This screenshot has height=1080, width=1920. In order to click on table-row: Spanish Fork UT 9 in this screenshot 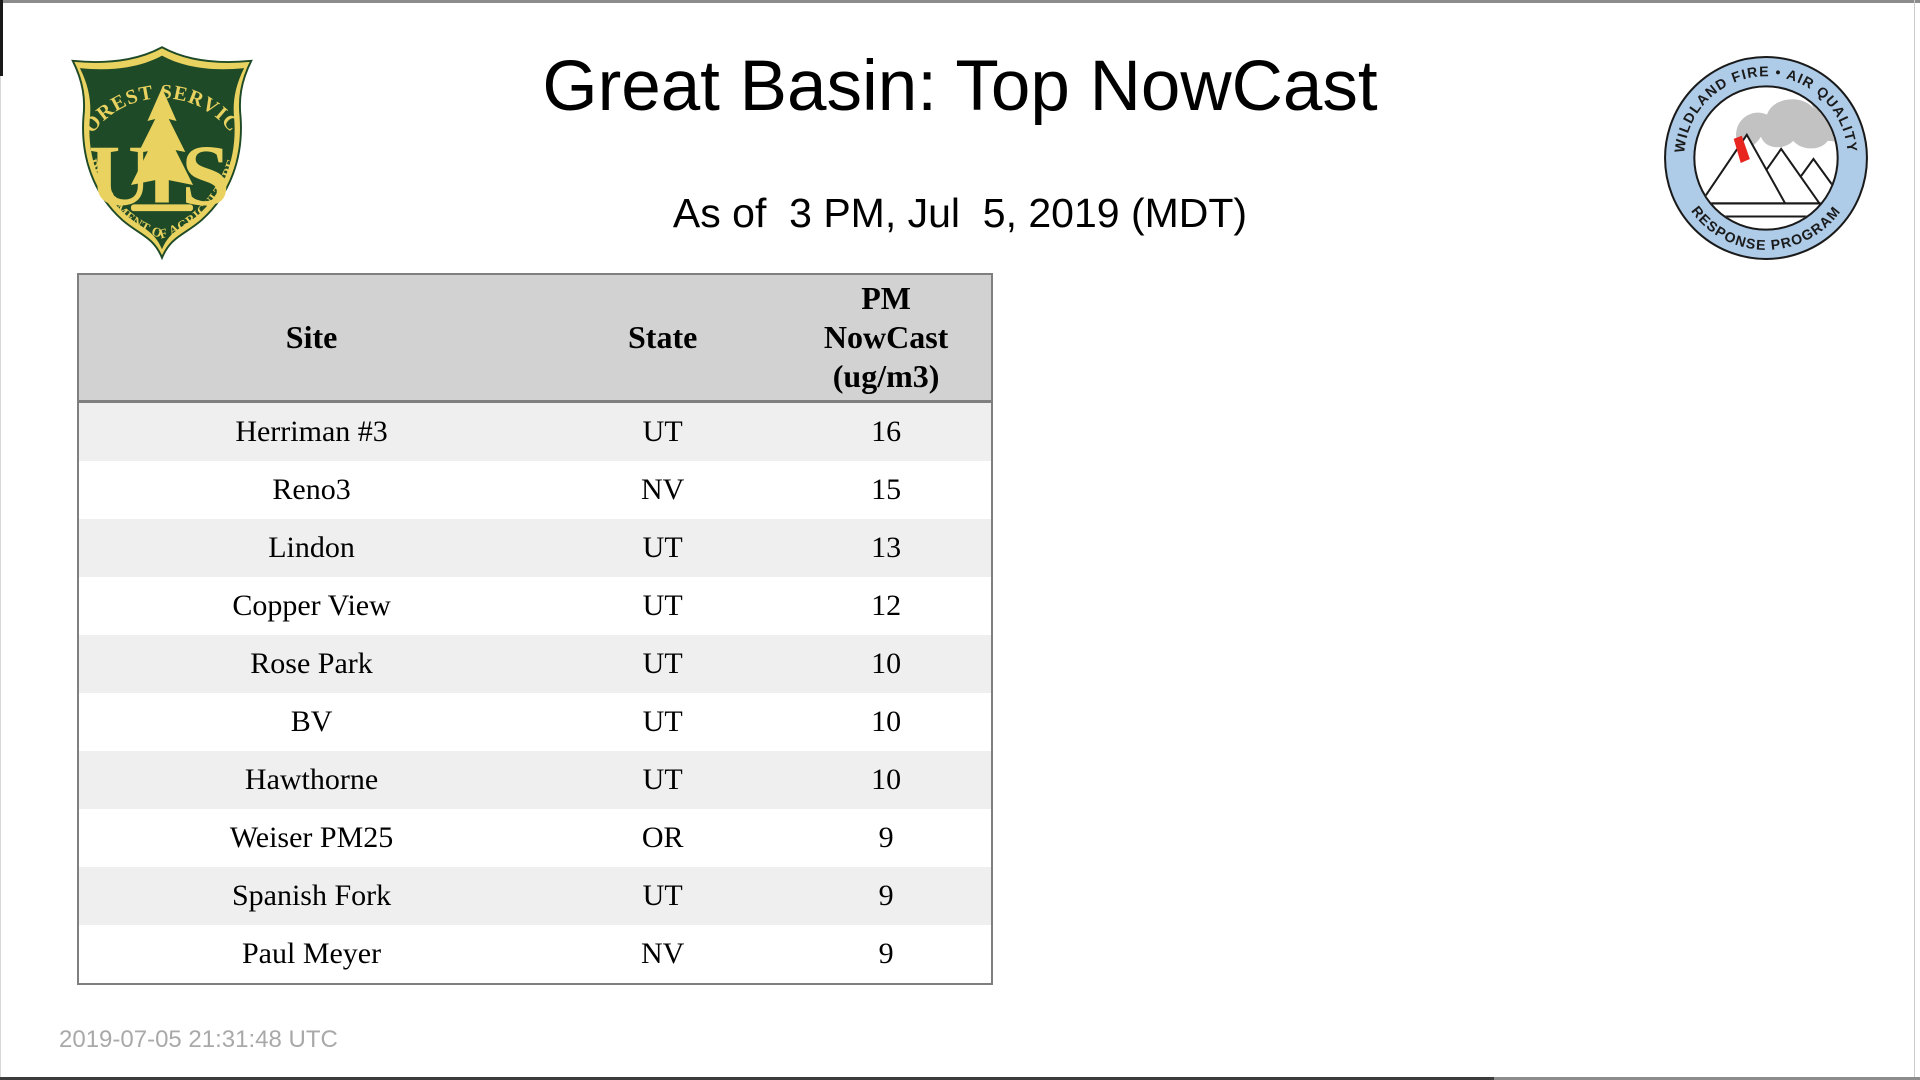, I will do `click(535, 896)`.